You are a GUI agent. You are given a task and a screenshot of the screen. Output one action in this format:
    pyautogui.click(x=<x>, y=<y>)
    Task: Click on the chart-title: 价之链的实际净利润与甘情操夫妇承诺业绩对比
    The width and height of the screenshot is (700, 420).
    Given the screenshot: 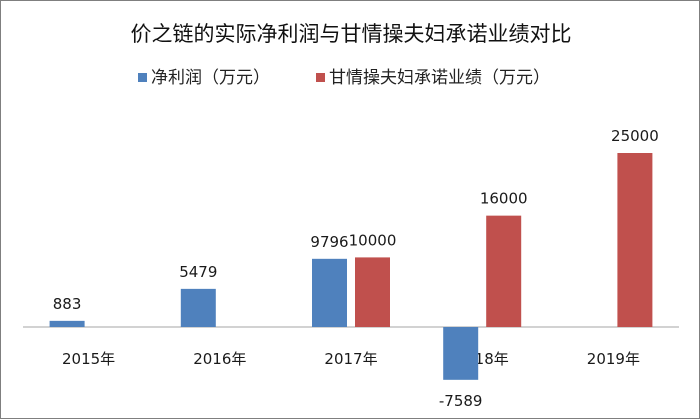 What is the action you would take?
    pyautogui.click(x=351, y=34)
    